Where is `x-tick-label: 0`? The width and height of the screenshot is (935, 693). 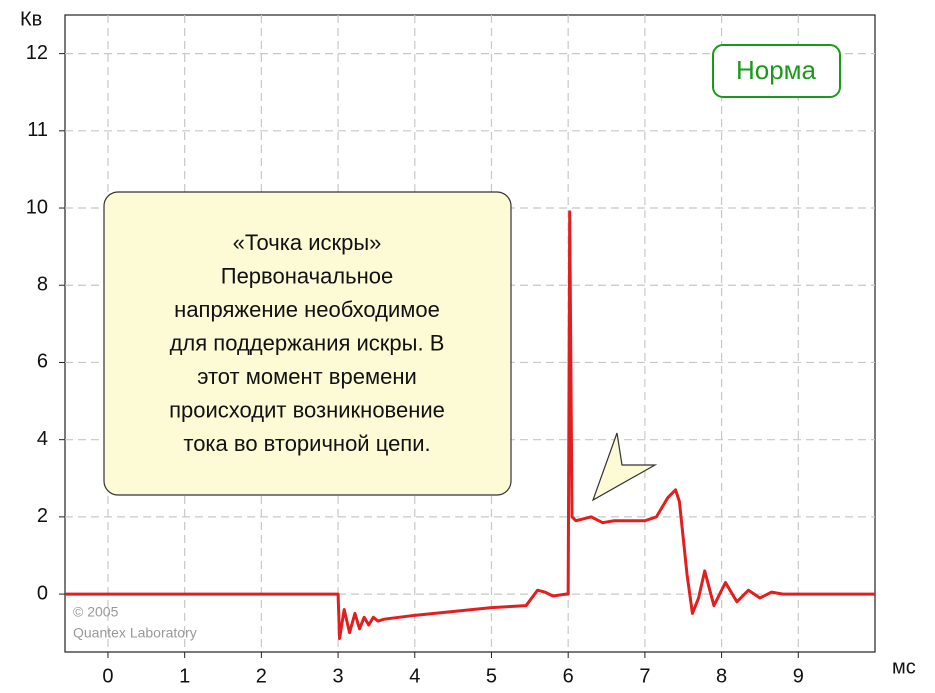 x-tick-label: 0 is located at coordinates (107, 676).